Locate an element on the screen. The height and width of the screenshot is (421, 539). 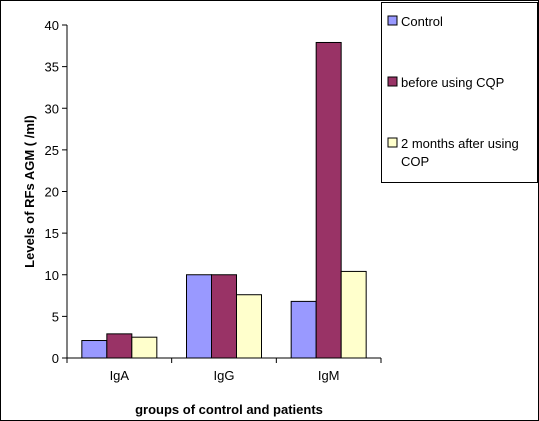
y-tick-label: 15 is located at coordinates (52, 233).